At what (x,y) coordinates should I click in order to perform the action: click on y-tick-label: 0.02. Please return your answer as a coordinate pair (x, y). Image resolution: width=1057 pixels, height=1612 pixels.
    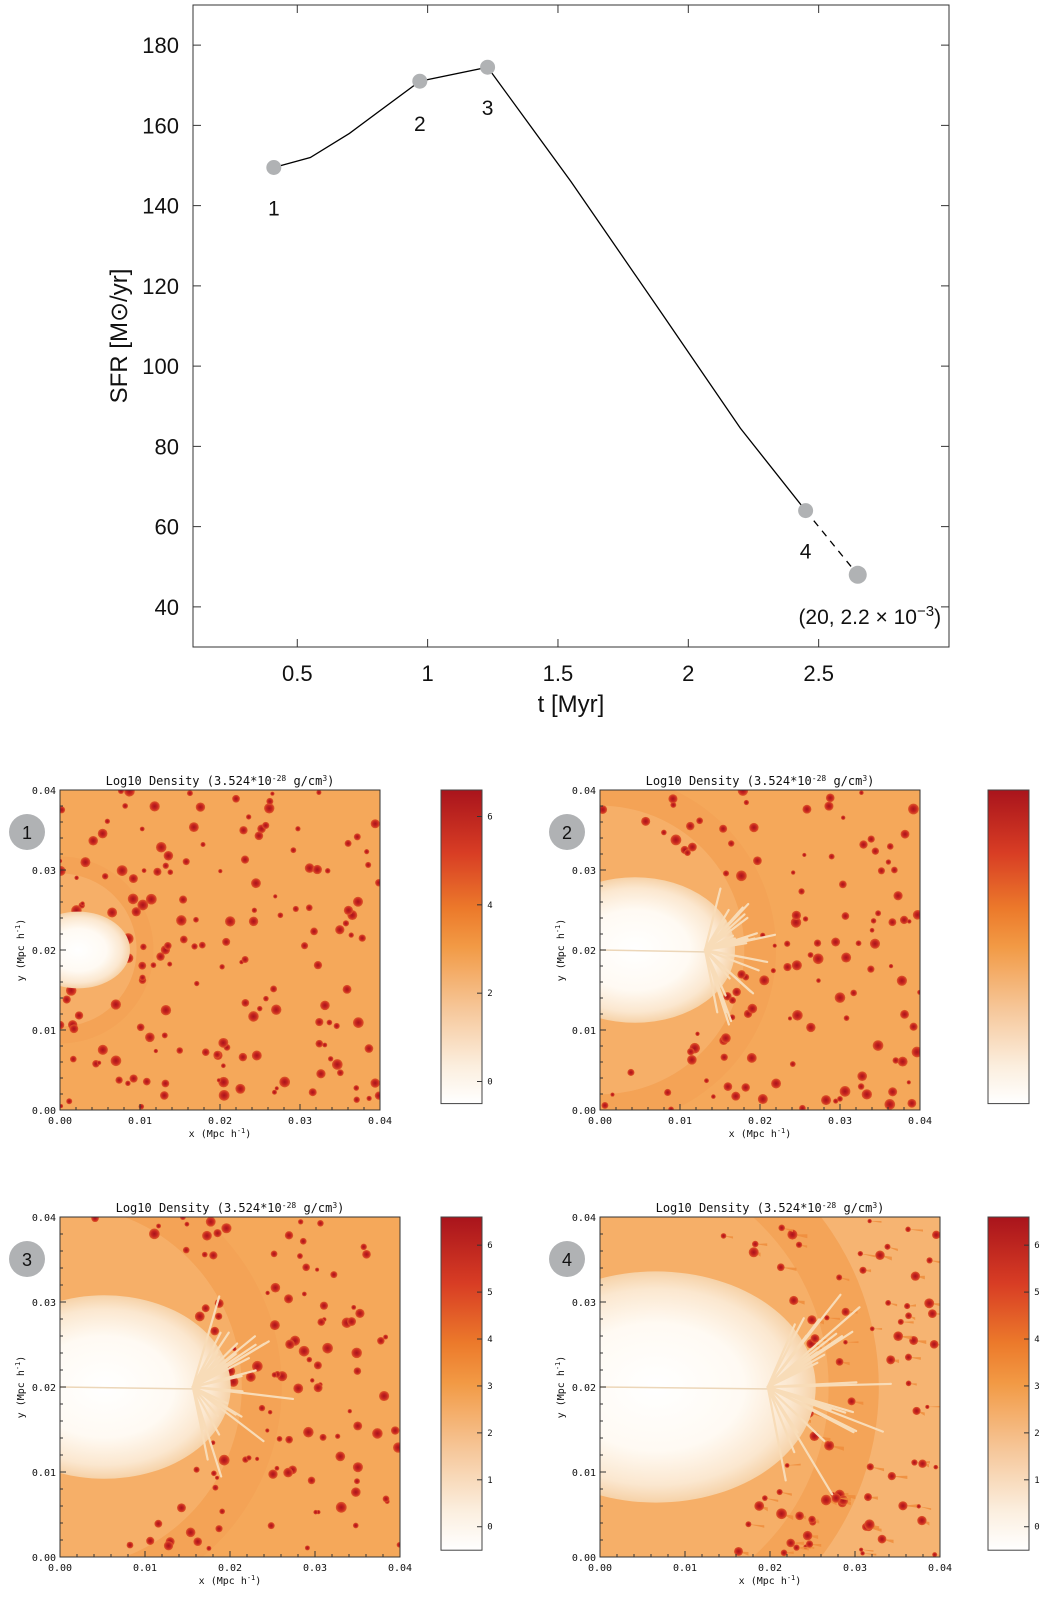
    Looking at the image, I should click on (44, 951).